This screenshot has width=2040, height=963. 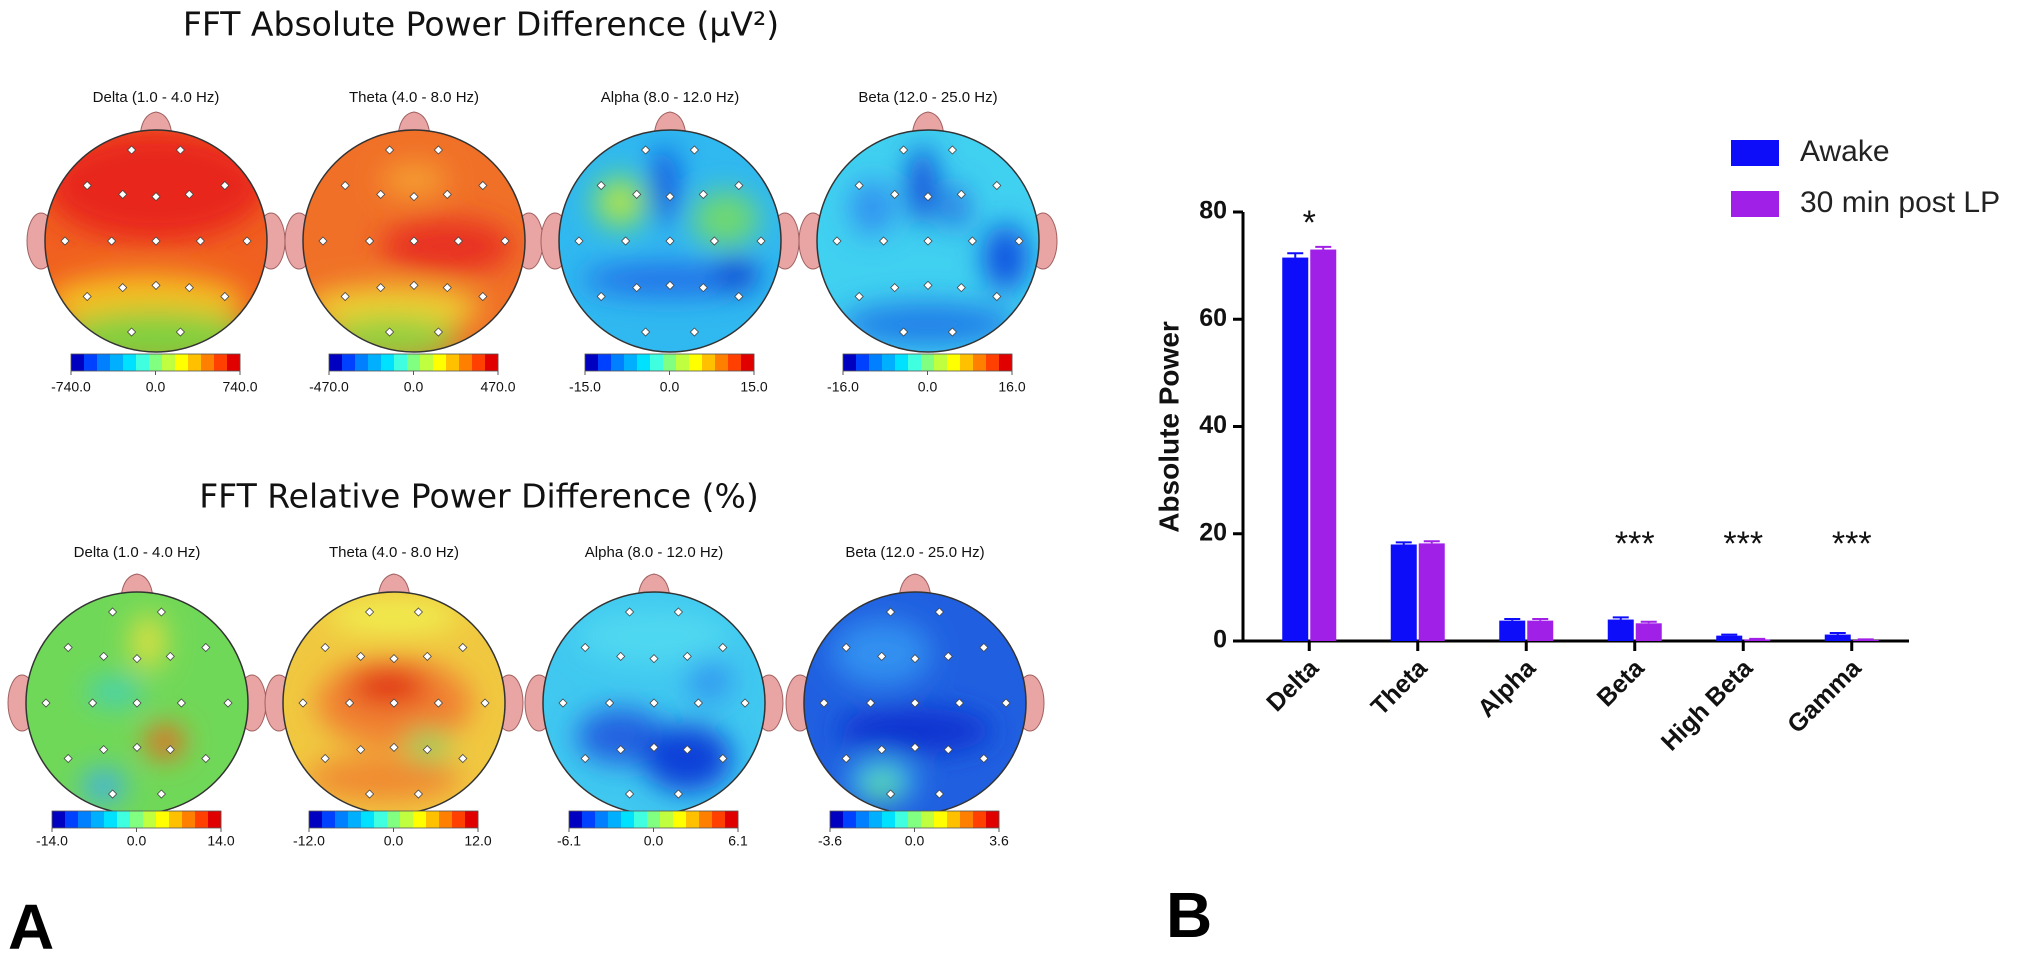 I want to click on colorbar-label: -740.0, so click(x=71, y=387).